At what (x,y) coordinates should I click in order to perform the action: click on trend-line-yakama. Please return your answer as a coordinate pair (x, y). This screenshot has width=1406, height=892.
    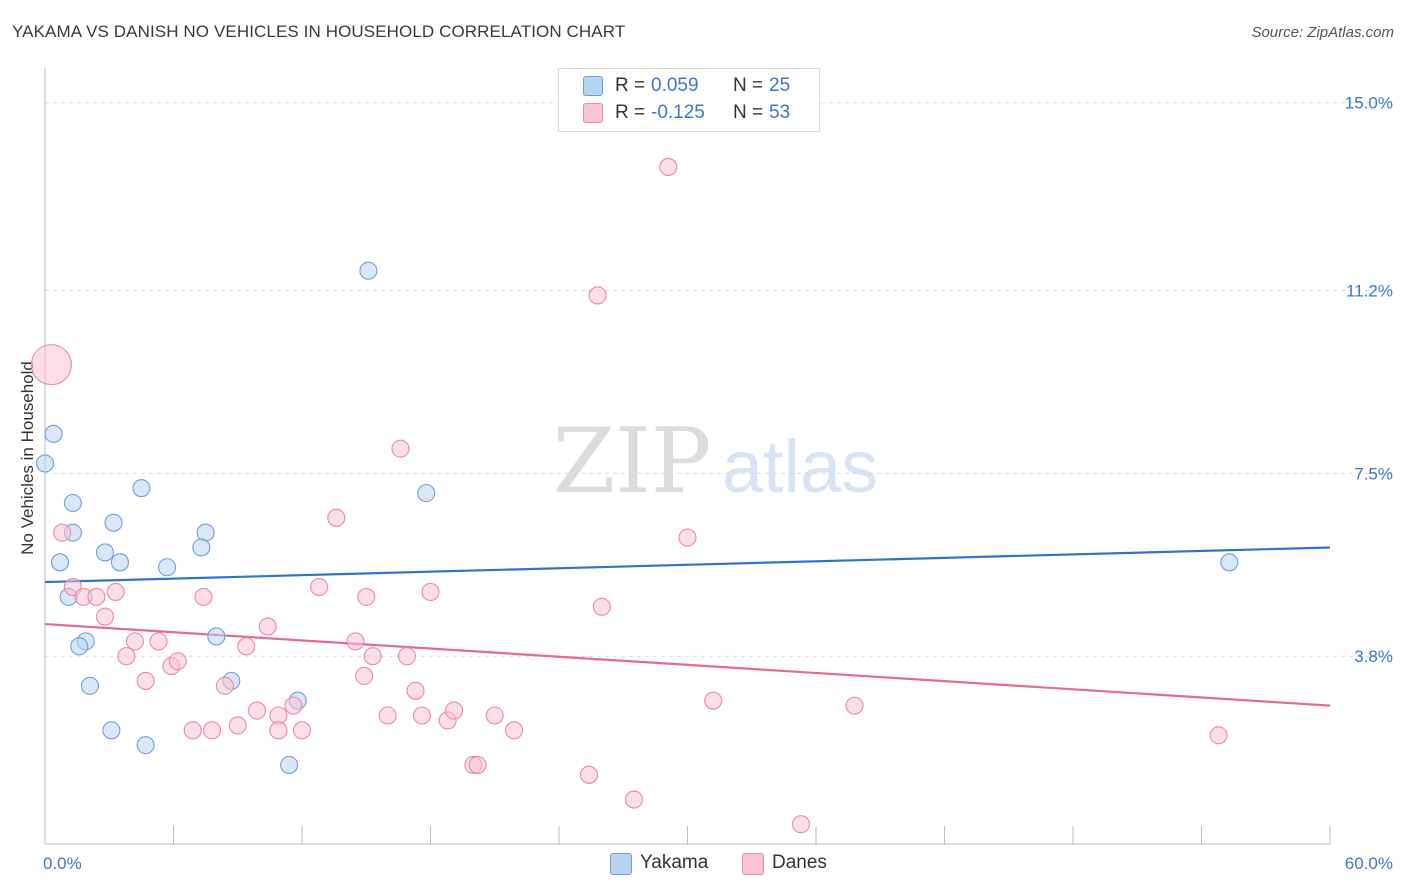
    Looking at the image, I should click on (687, 565).